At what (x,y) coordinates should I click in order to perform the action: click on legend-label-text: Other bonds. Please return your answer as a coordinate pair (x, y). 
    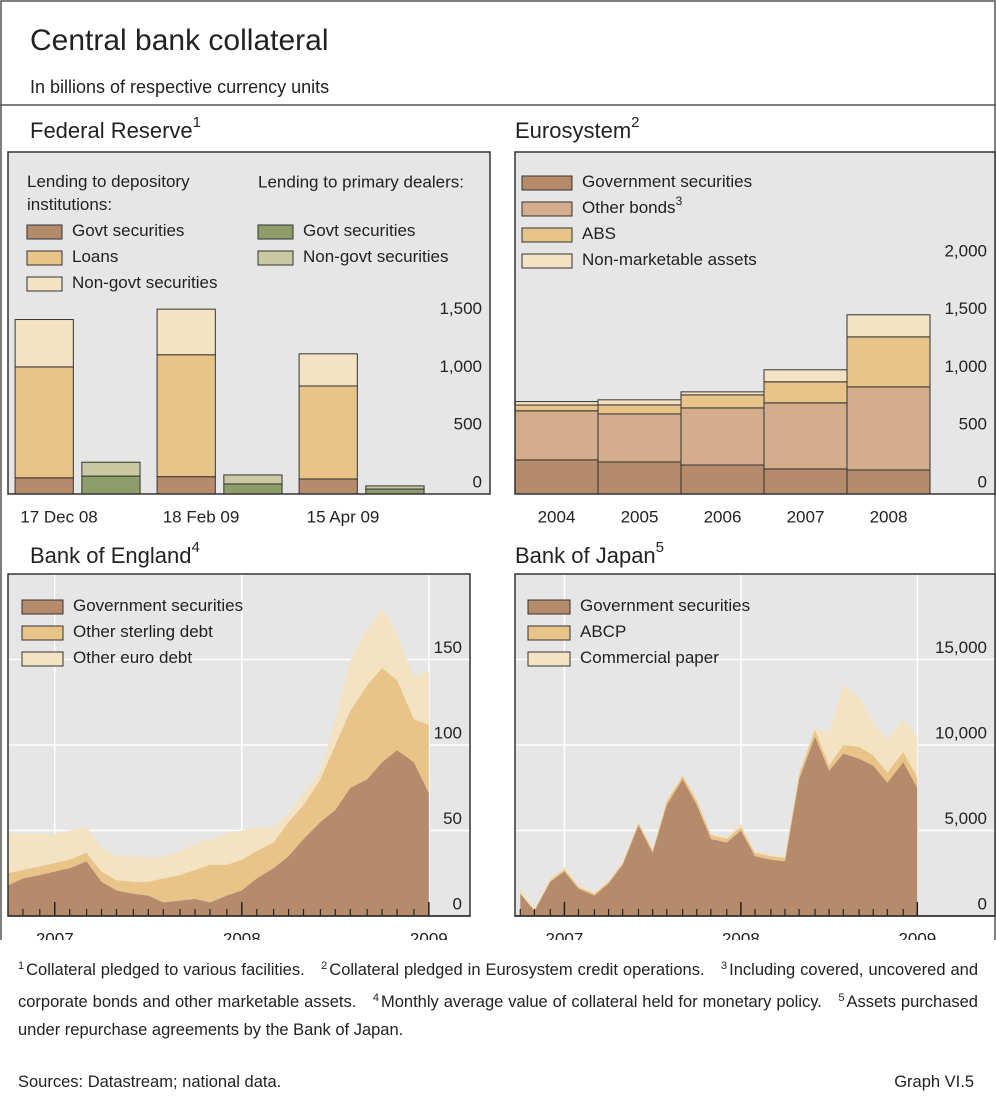
    Looking at the image, I should click on (629, 207).